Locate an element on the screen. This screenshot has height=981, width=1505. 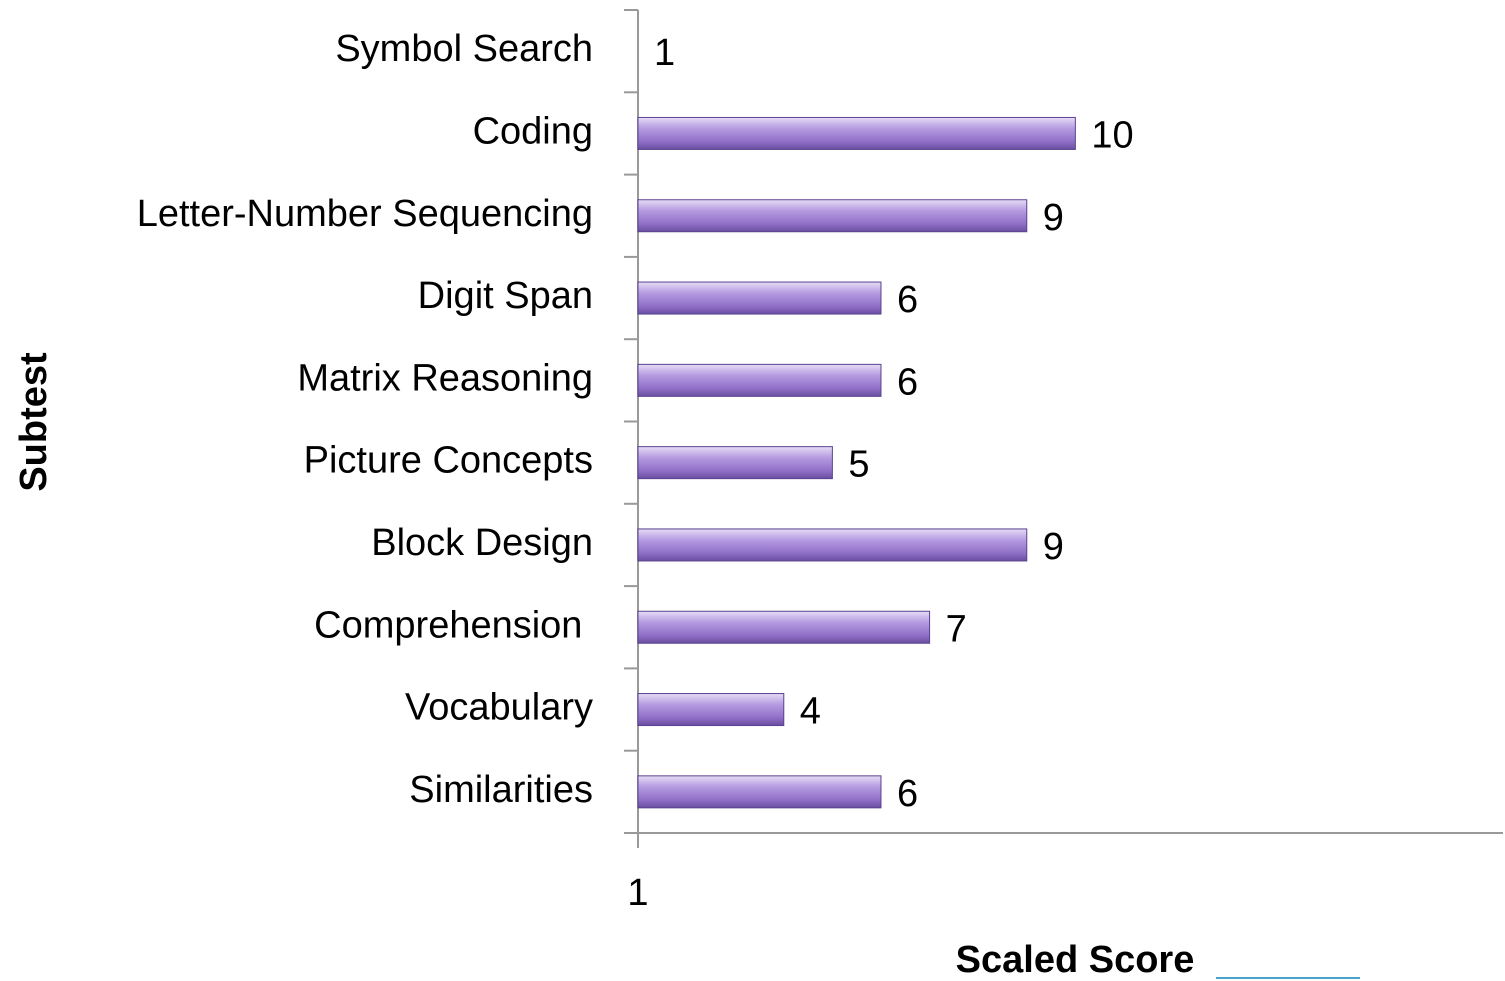
value-label: 7 is located at coordinates (956, 629).